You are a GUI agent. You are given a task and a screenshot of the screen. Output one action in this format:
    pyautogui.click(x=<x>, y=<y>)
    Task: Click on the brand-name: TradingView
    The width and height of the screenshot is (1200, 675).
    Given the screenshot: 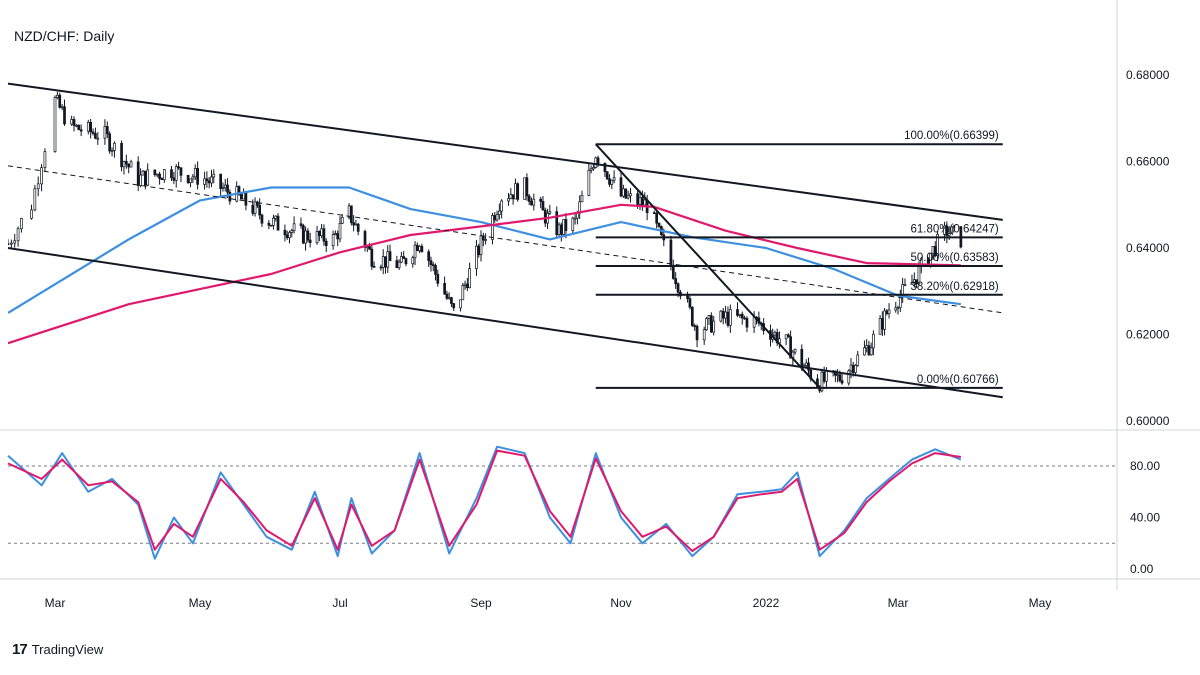 What is the action you would take?
    pyautogui.click(x=67, y=649)
    